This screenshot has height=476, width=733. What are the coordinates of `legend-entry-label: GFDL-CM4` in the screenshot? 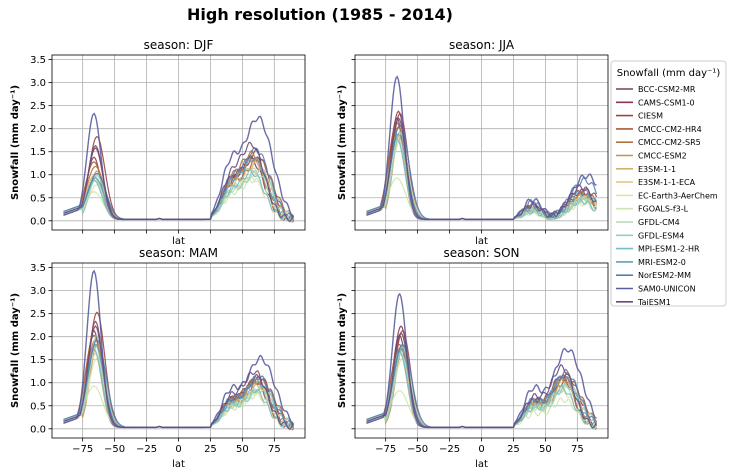 It's located at (659, 222).